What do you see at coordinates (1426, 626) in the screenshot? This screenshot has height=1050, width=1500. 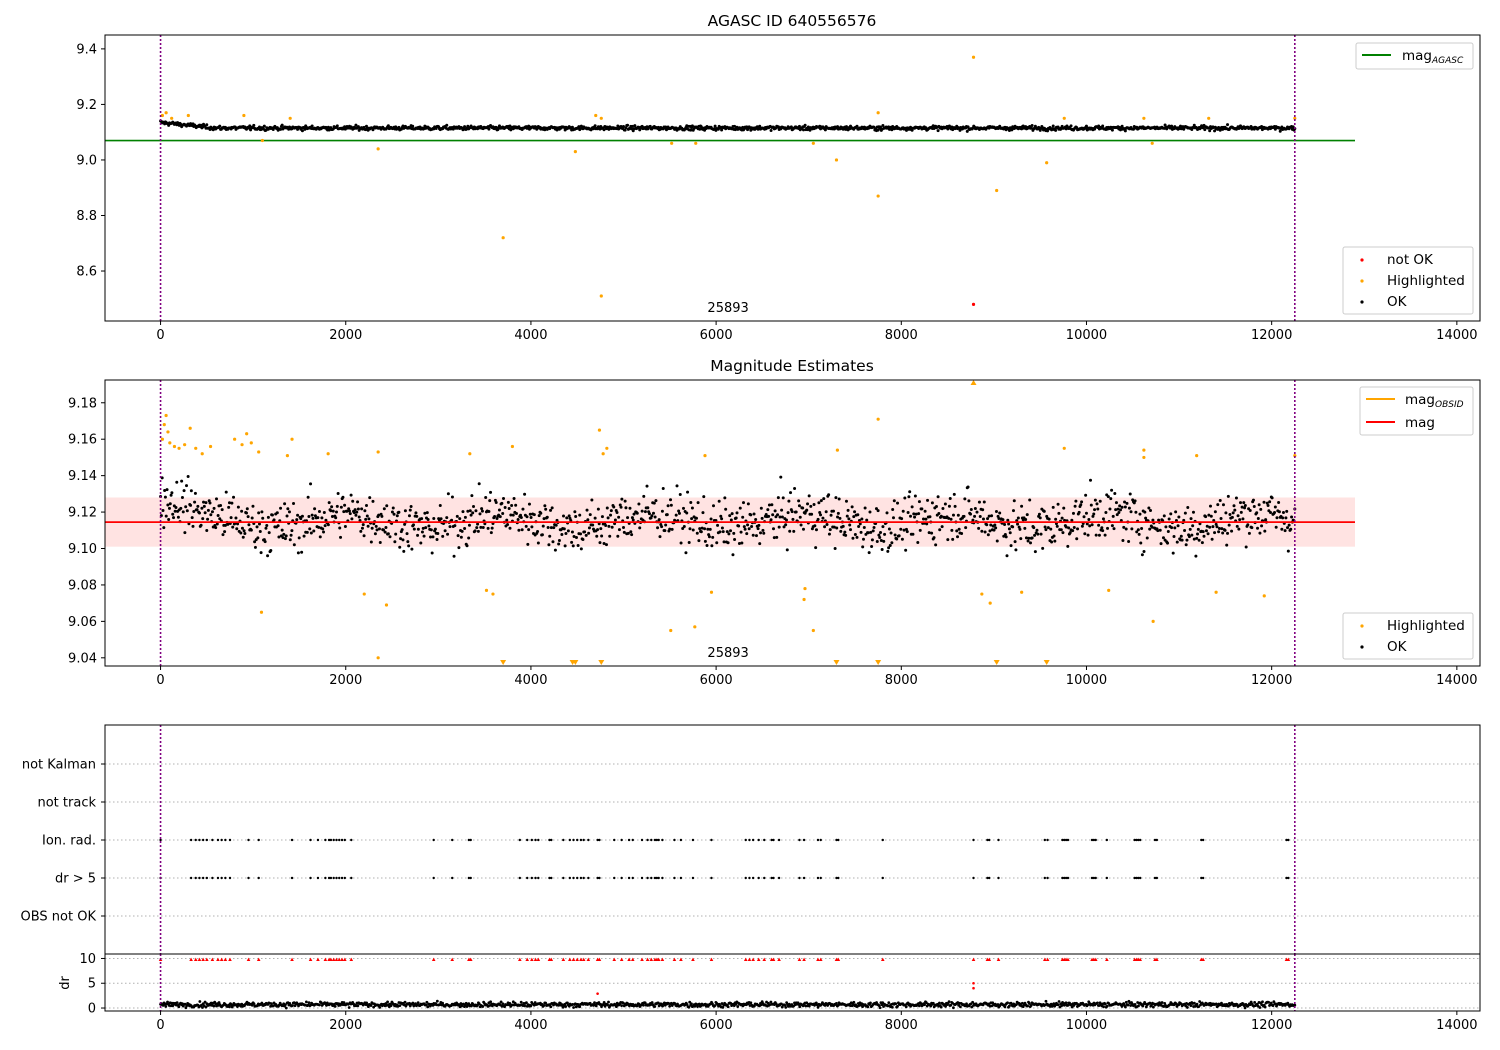 I see `legend-highlighted-label: Highlighted` at bounding box center [1426, 626].